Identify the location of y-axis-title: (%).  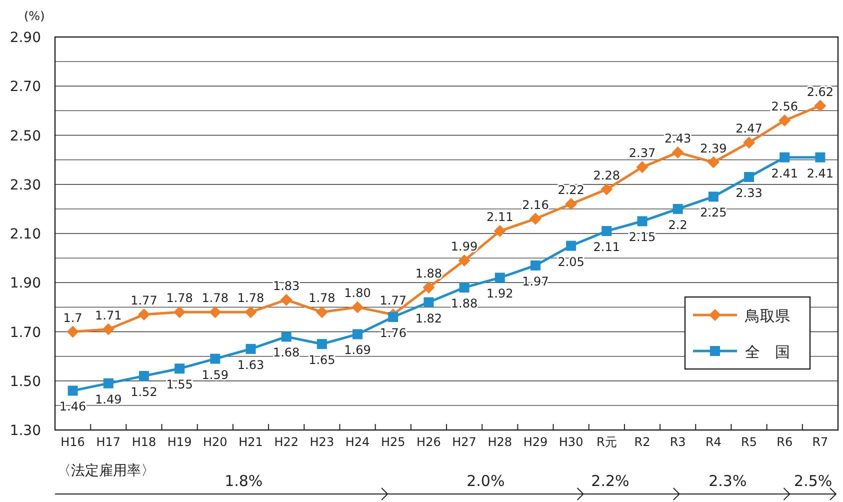
(34, 16).